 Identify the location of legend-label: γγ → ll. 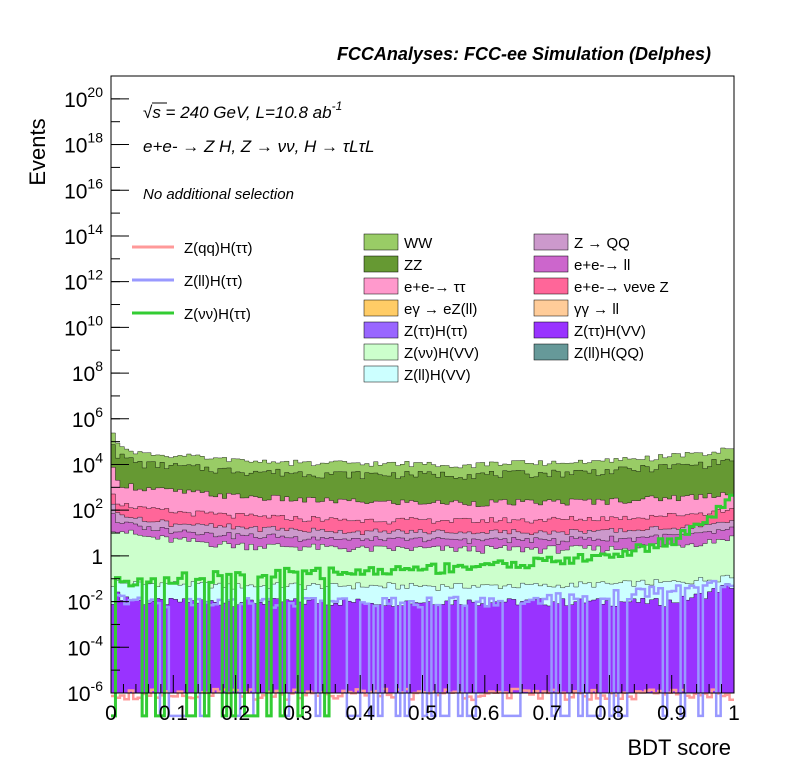
(596, 309).